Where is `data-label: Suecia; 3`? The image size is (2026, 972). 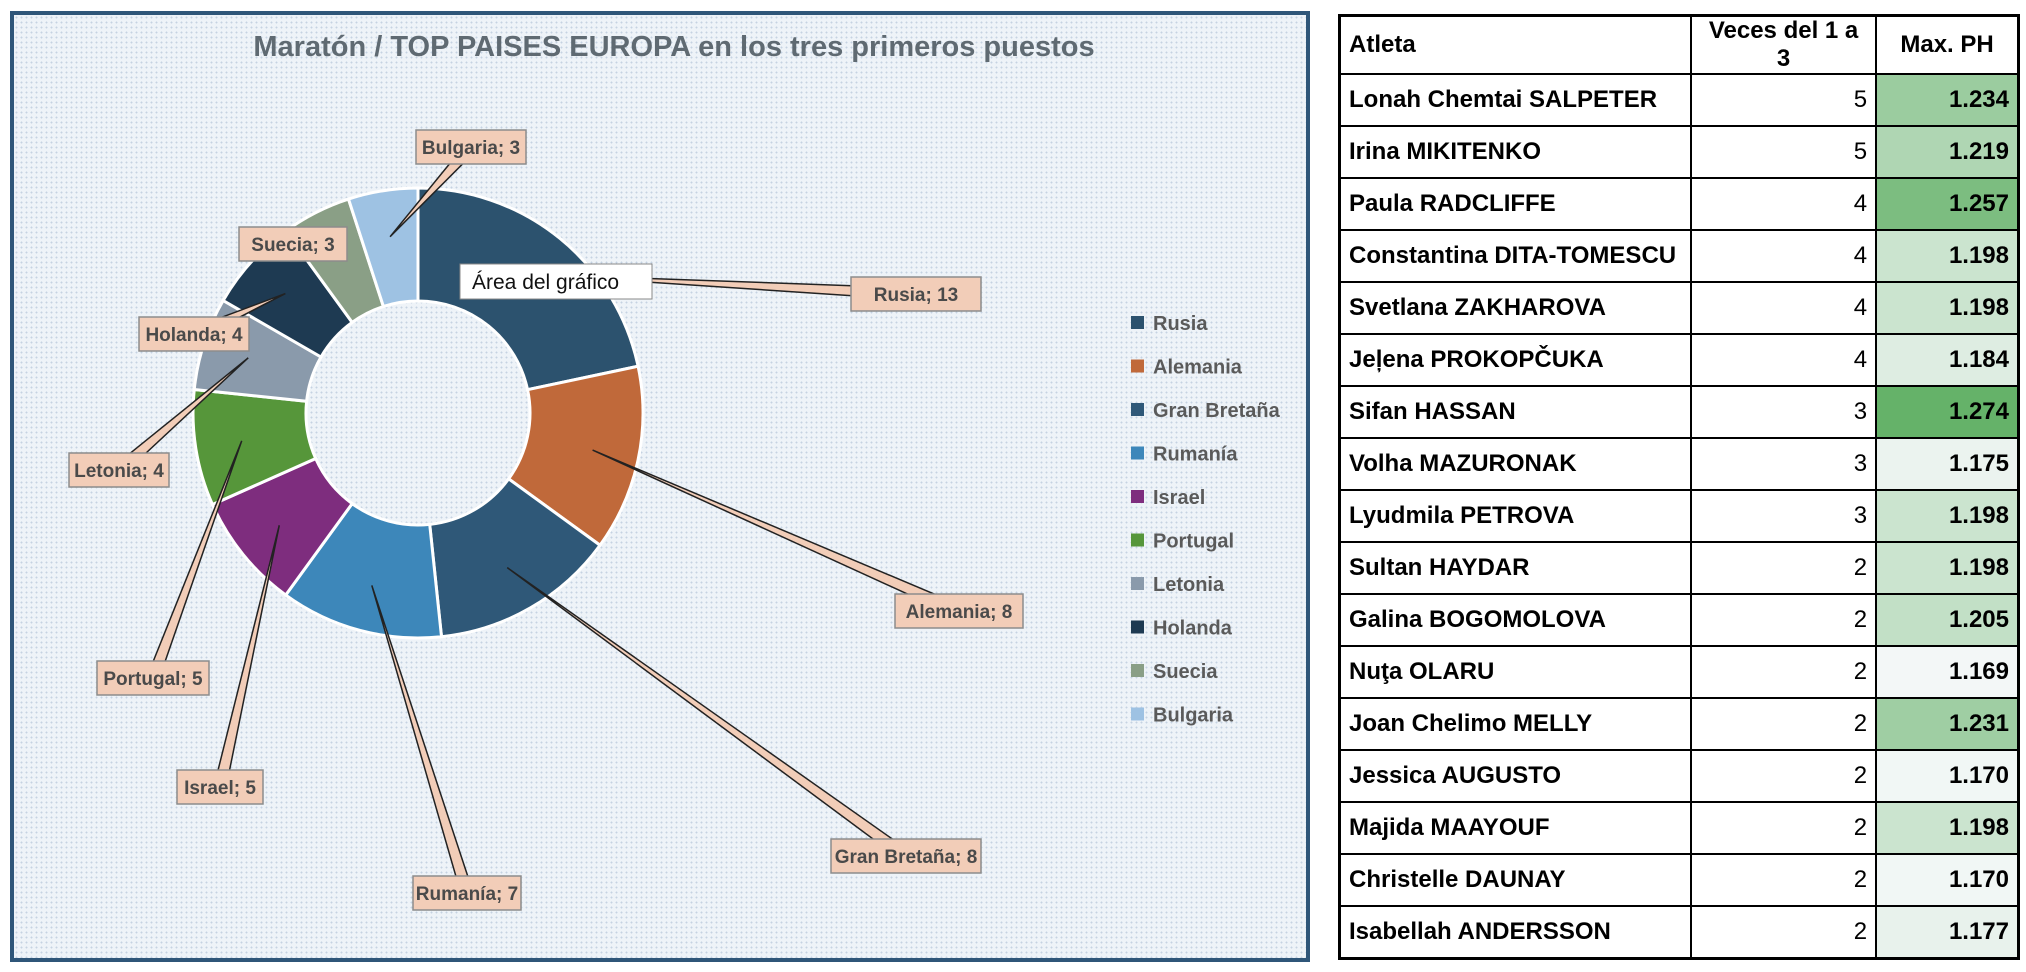
data-label: Suecia; 3 is located at coordinates (292, 245).